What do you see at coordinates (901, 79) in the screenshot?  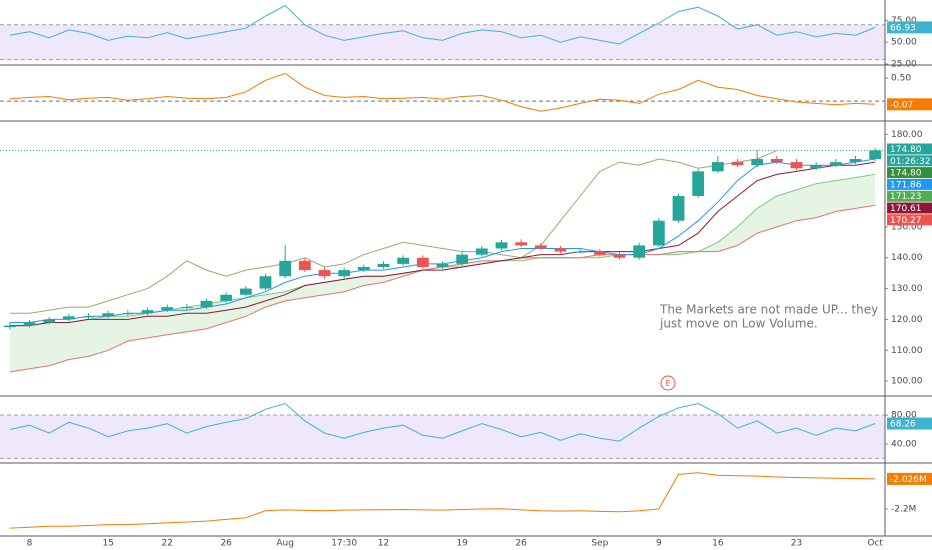 I see `y-tick-label: 0.50` at bounding box center [901, 79].